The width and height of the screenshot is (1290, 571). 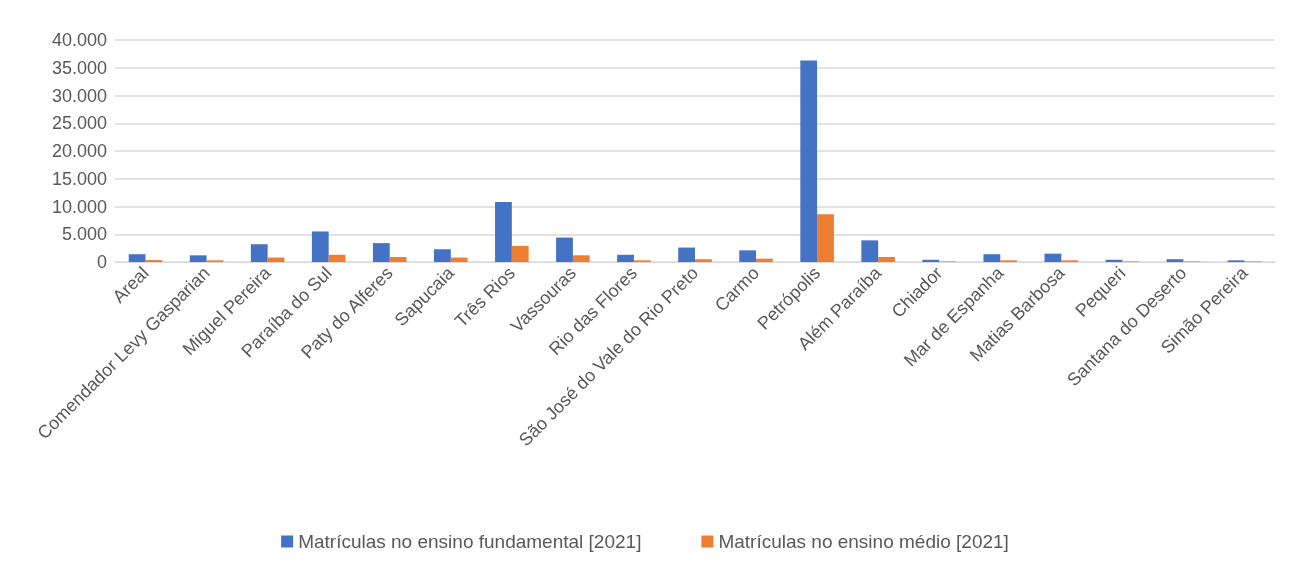 I want to click on y-tick-label: 5.000, so click(x=84, y=234).